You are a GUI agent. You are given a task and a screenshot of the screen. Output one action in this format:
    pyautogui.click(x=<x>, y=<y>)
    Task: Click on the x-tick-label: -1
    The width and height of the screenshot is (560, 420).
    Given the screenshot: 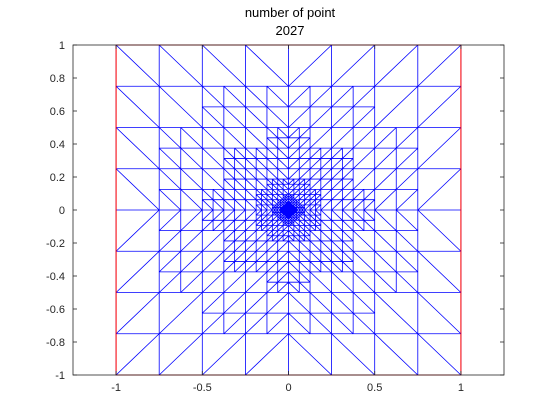 What is the action you would take?
    pyautogui.click(x=116, y=388)
    